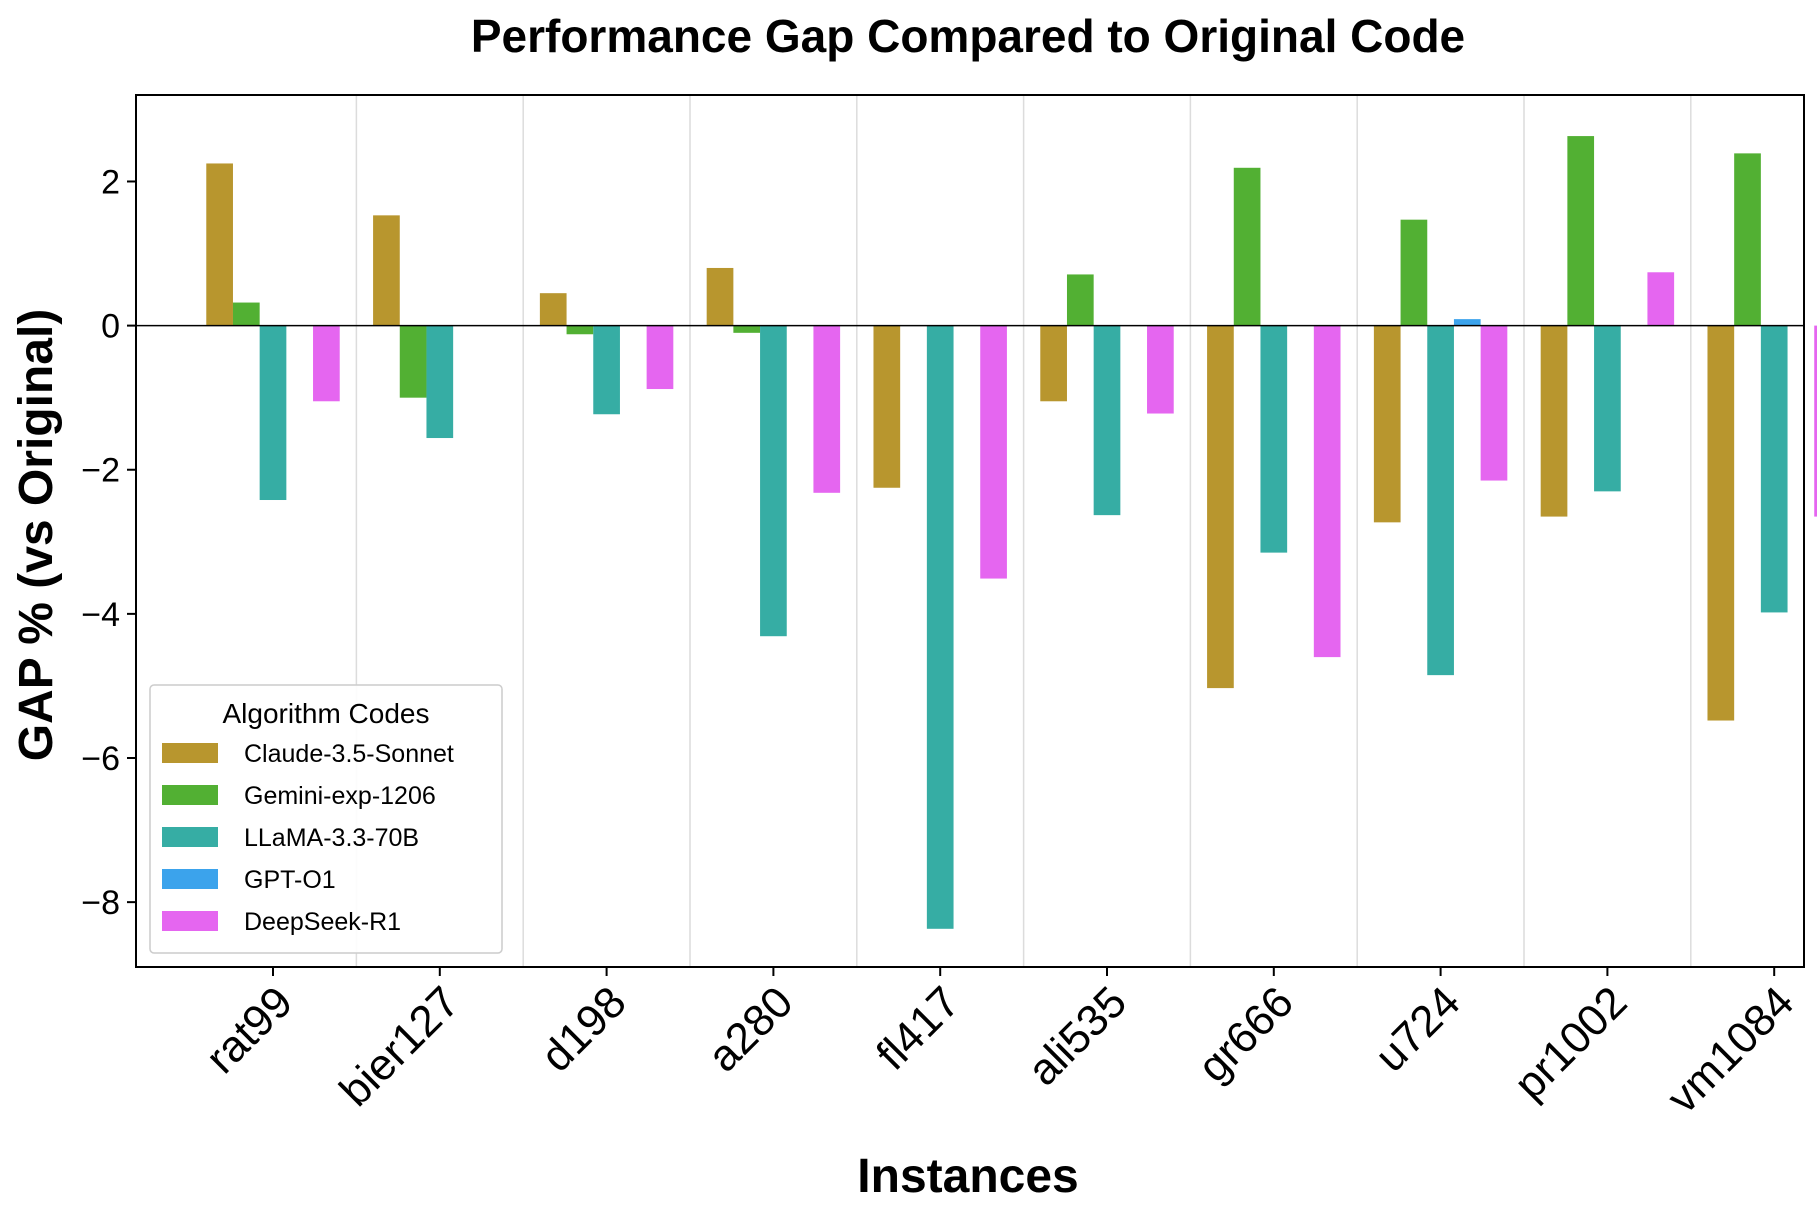  Describe the element at coordinates (340, 796) in the screenshot. I see `legend-label: Gemini-exp-1206` at that location.